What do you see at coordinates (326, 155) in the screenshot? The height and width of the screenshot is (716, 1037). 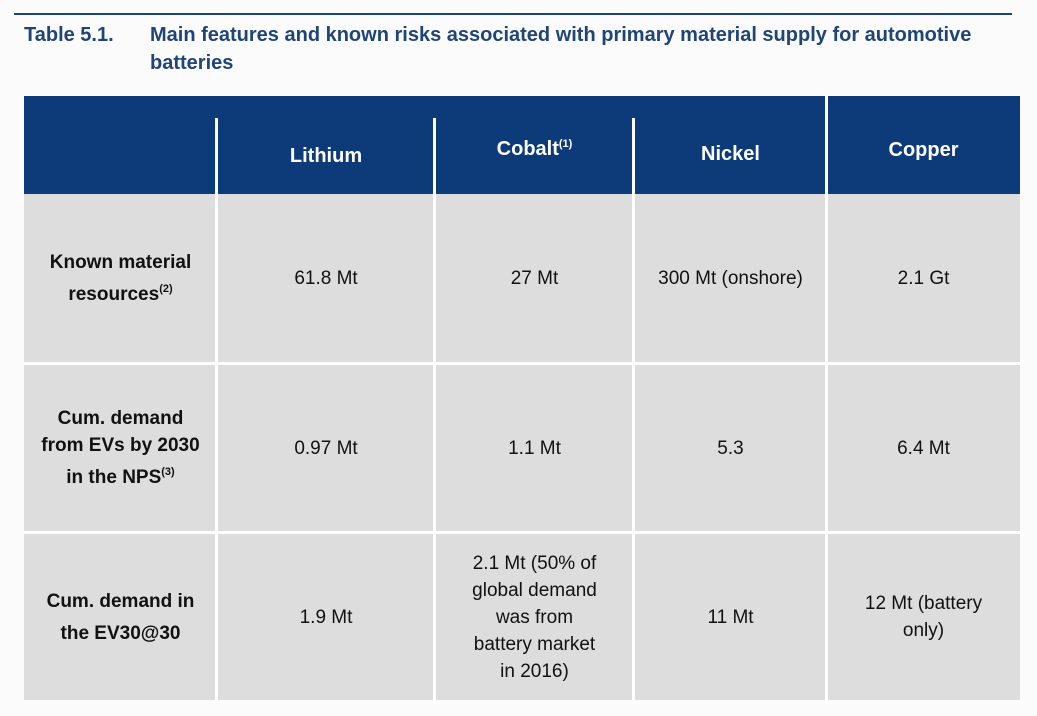 I see `col-header-lithium: Lithium` at bounding box center [326, 155].